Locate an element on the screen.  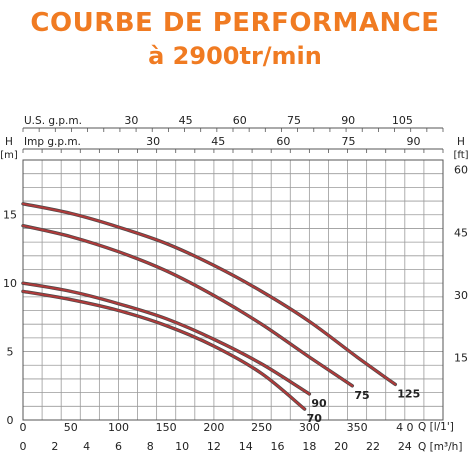
bottom-m3h-tick-label: 24 is located at coordinates (405, 446).